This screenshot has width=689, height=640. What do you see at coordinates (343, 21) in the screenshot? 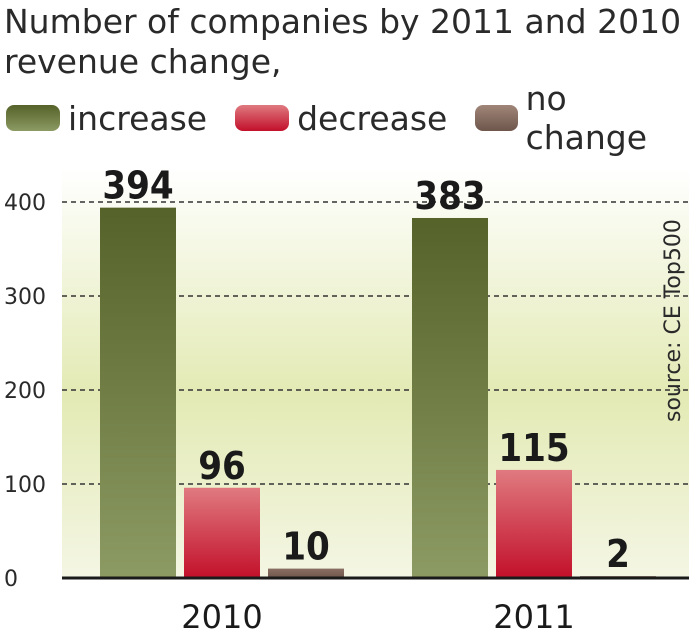
I see `chart-title-line-1: Number of companies by 2011 and 2010` at bounding box center [343, 21].